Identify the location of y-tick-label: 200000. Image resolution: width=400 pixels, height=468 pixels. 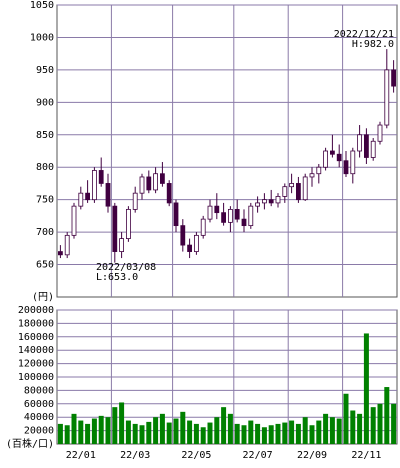
(36, 310).